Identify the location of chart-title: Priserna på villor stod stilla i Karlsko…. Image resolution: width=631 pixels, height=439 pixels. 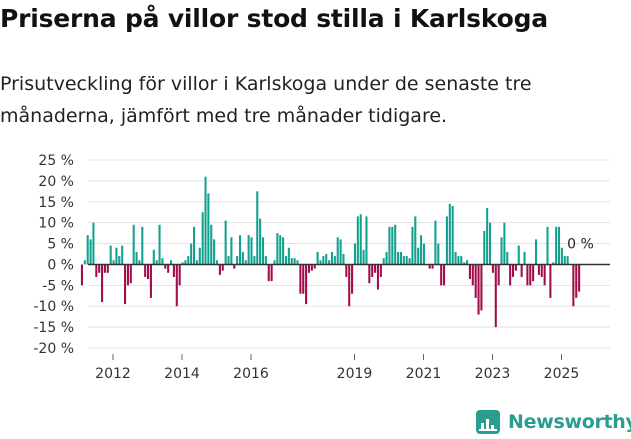
(274, 18).